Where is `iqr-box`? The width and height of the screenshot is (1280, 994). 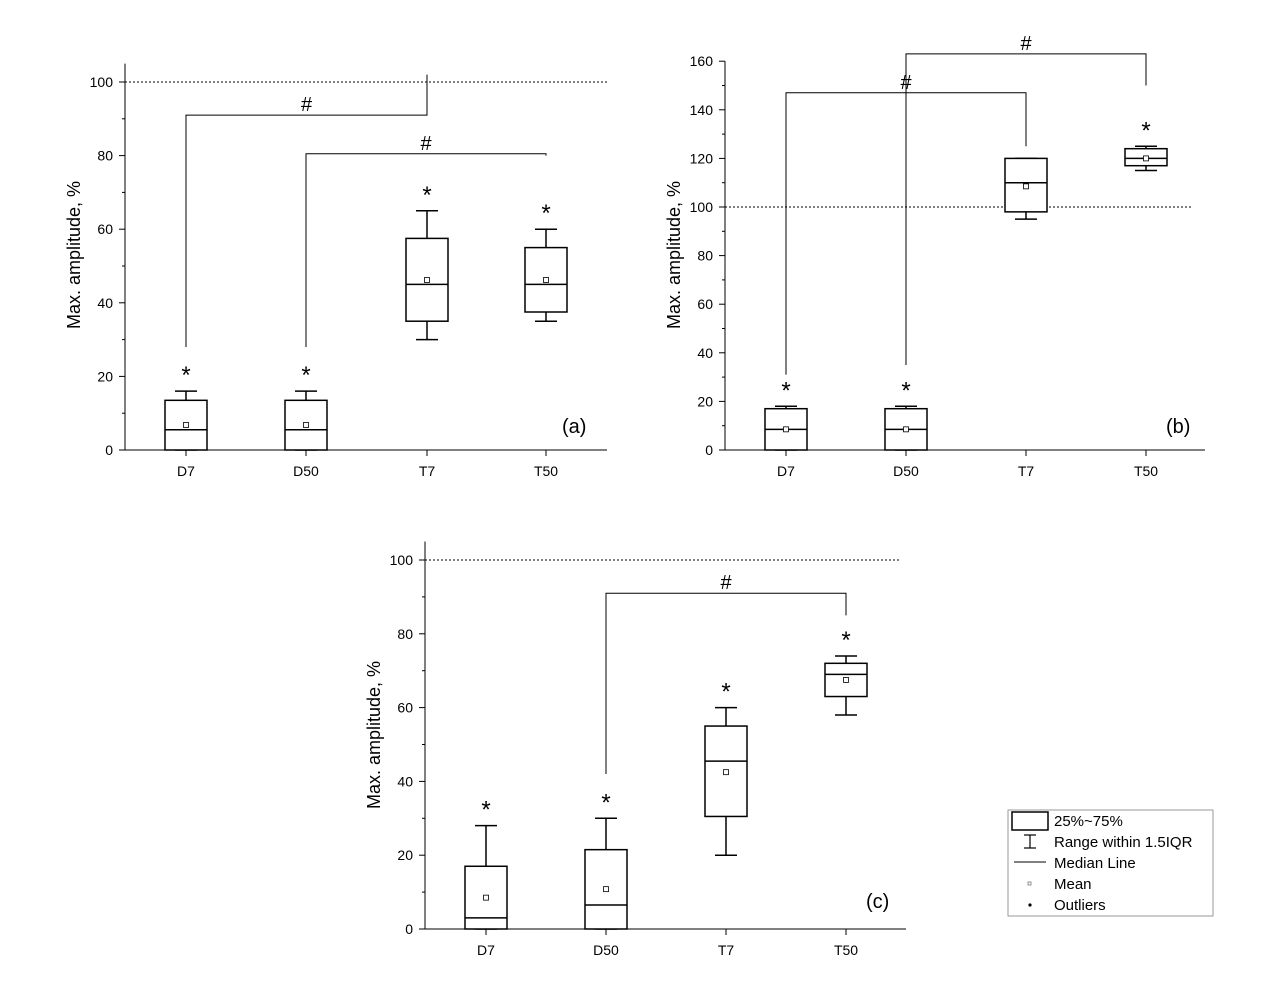 iqr-box is located at coordinates (186, 425).